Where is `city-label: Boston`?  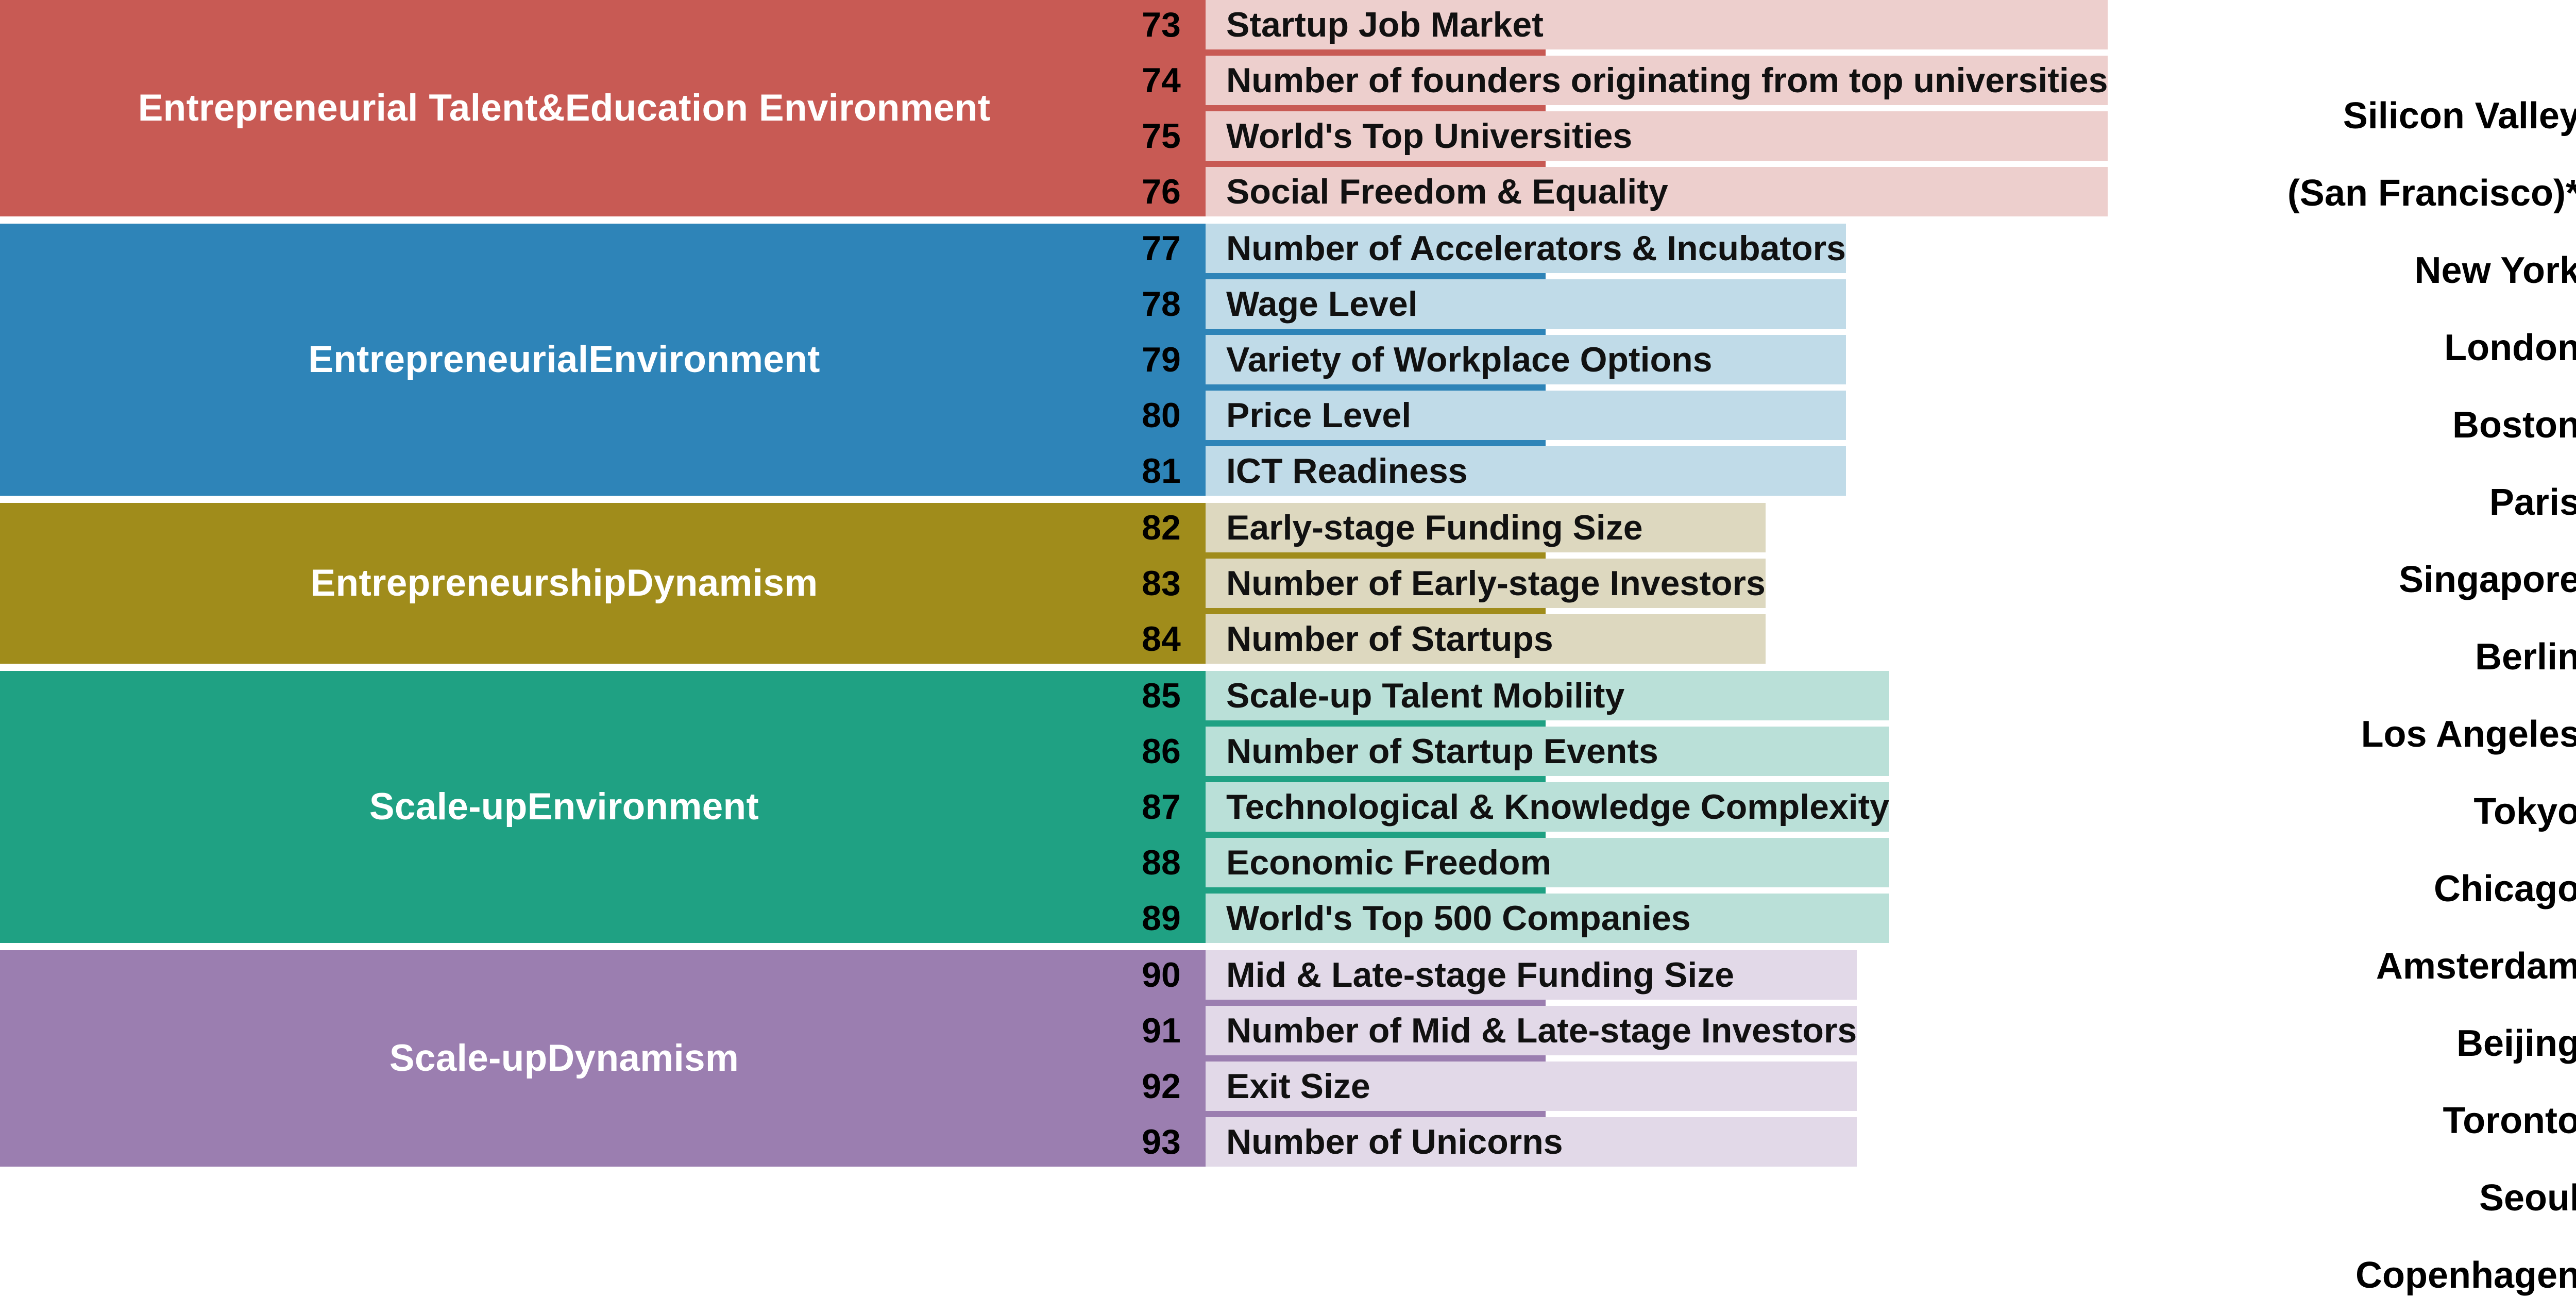
city-label: Boston is located at coordinates (2514, 425).